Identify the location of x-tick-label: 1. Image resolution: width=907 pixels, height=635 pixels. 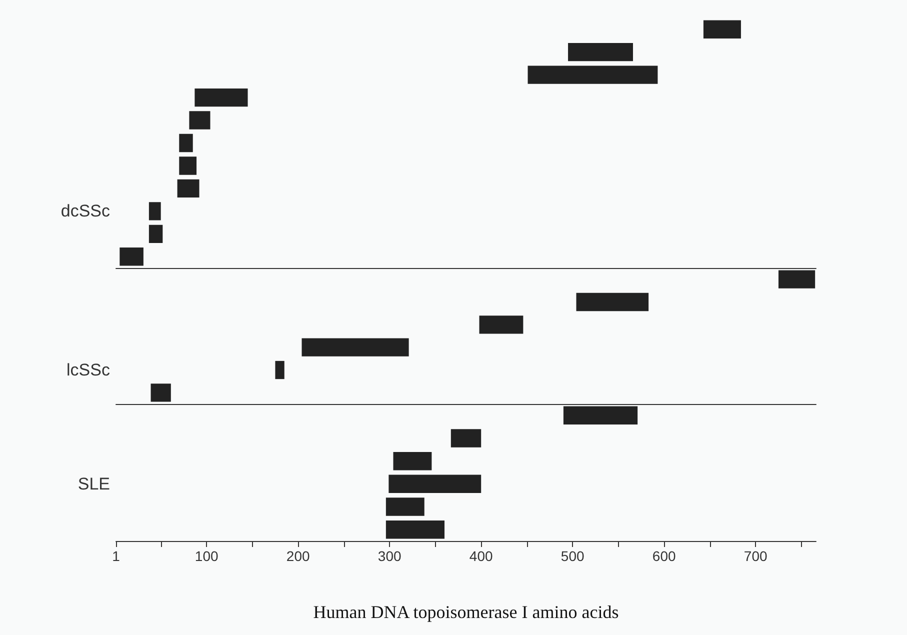
(116, 556).